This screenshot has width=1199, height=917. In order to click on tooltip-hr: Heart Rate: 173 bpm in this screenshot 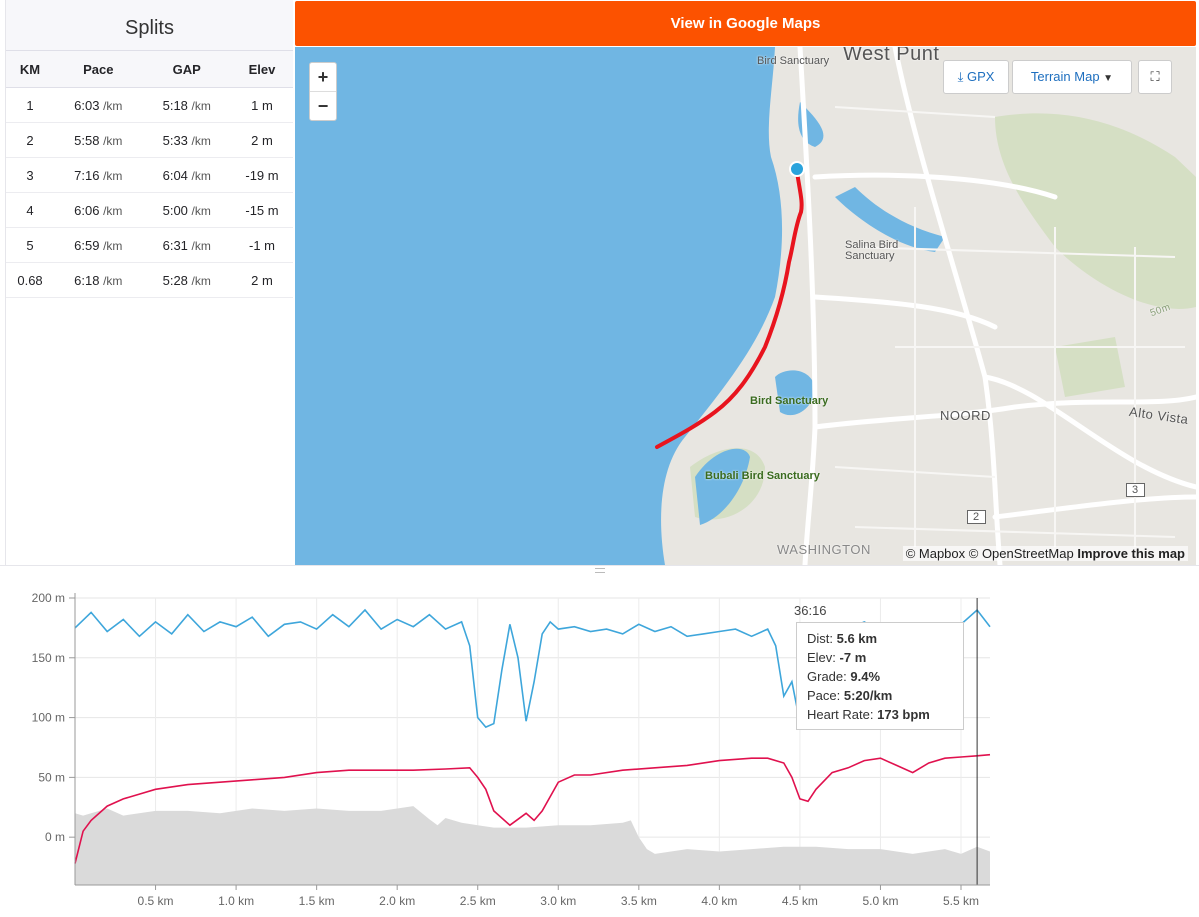, I will do `click(880, 714)`.